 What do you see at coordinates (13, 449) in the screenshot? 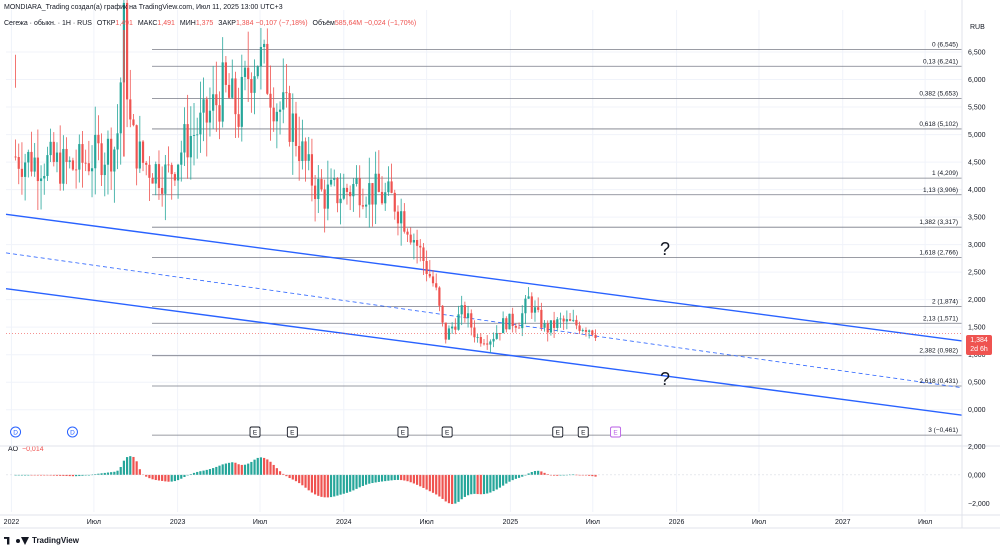
I see `ao-label: AO` at bounding box center [13, 449].